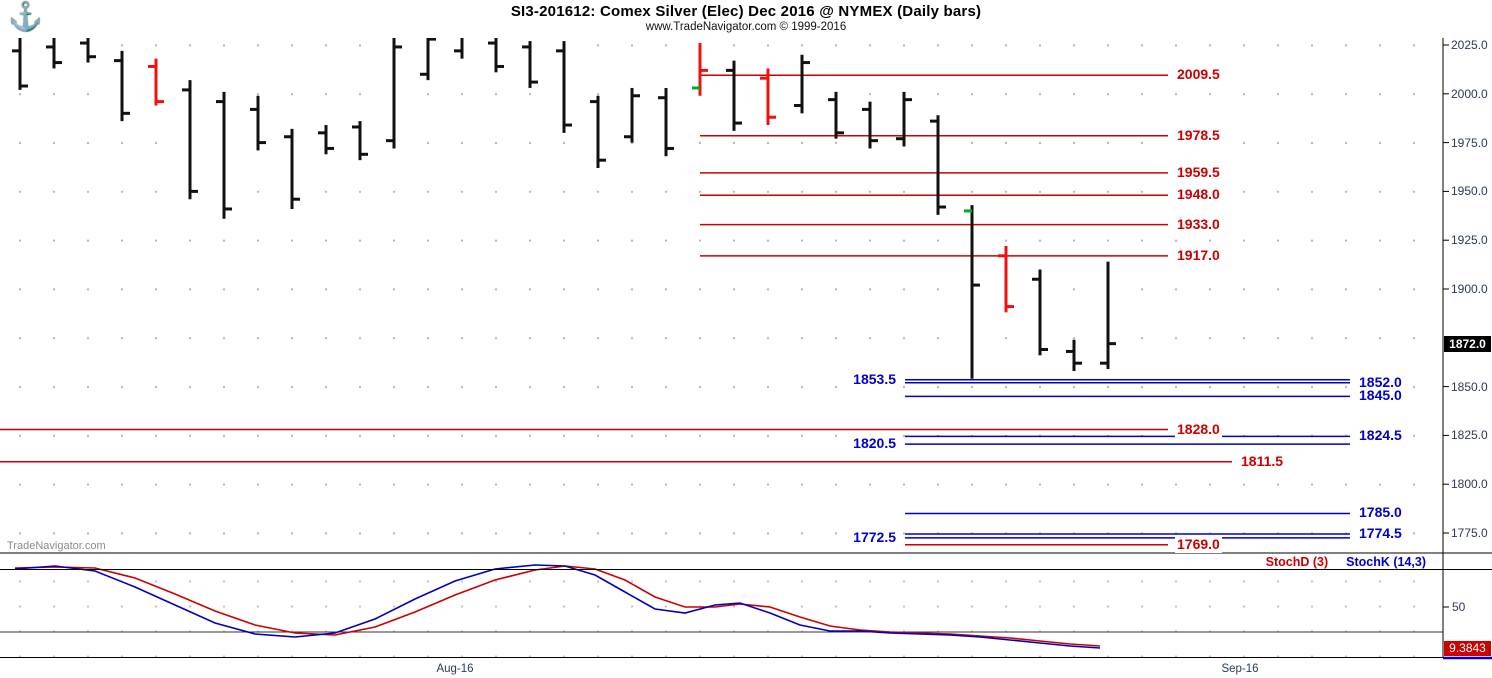 The width and height of the screenshot is (1492, 678). What do you see at coordinates (1262, 461) in the screenshot?
I see `resistance-level-label: 1811.5` at bounding box center [1262, 461].